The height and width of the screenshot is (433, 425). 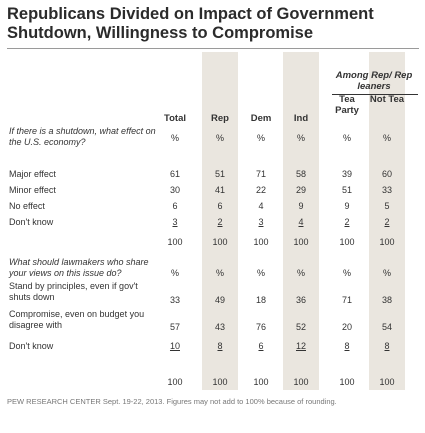 What do you see at coordinates (346, 174) in the screenshot?
I see `table-cell: 39` at bounding box center [346, 174].